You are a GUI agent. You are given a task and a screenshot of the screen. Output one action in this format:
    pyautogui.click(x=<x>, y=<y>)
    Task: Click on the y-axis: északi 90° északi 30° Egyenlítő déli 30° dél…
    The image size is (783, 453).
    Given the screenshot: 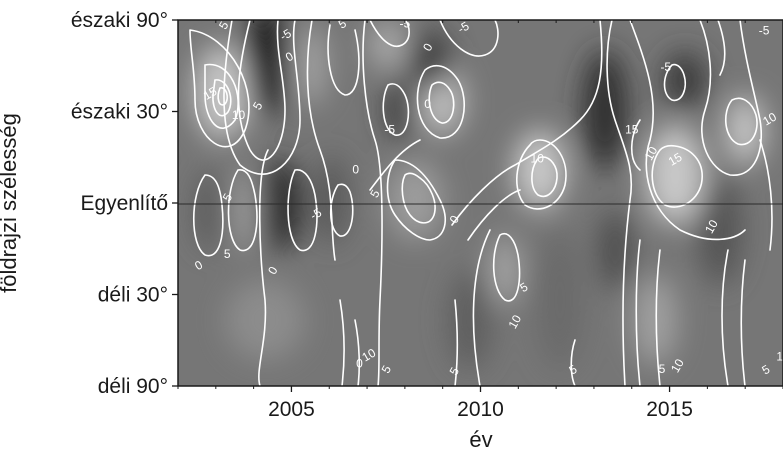 What is the action you would take?
    pyautogui.click(x=124, y=203)
    